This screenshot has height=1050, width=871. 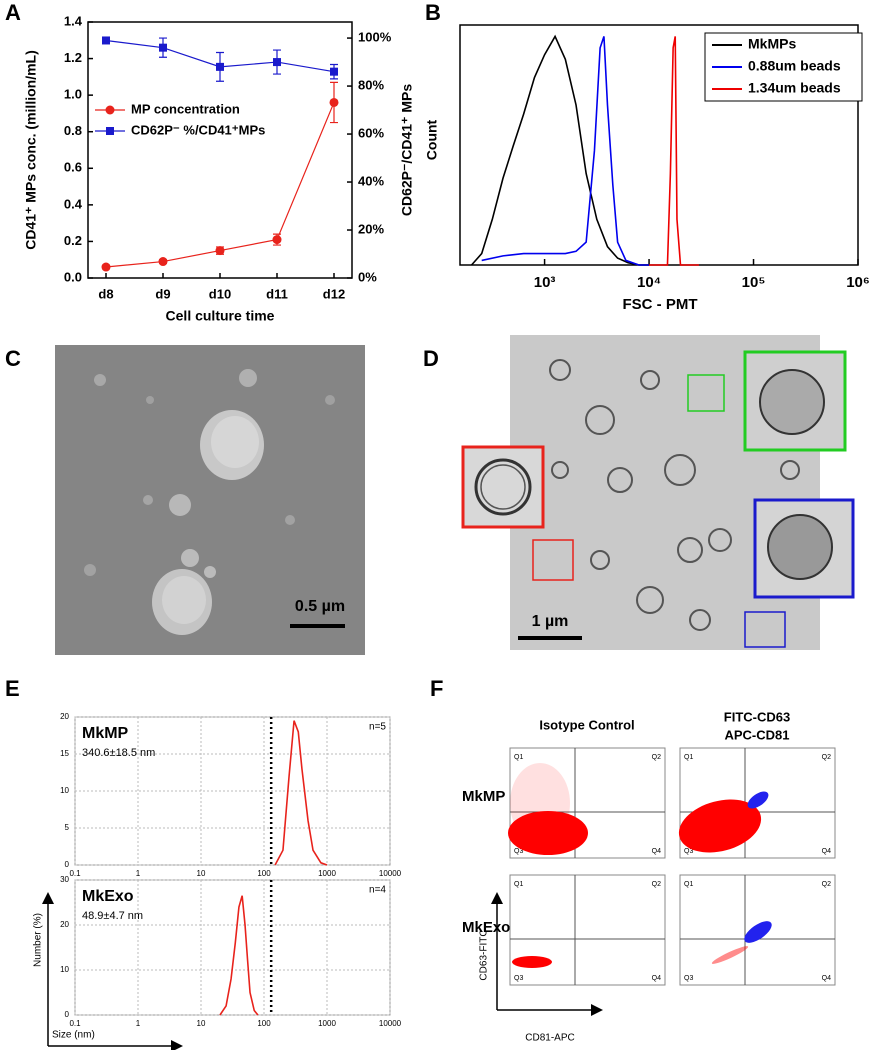 I want to click on panel-label: E, so click(x=12, y=688).